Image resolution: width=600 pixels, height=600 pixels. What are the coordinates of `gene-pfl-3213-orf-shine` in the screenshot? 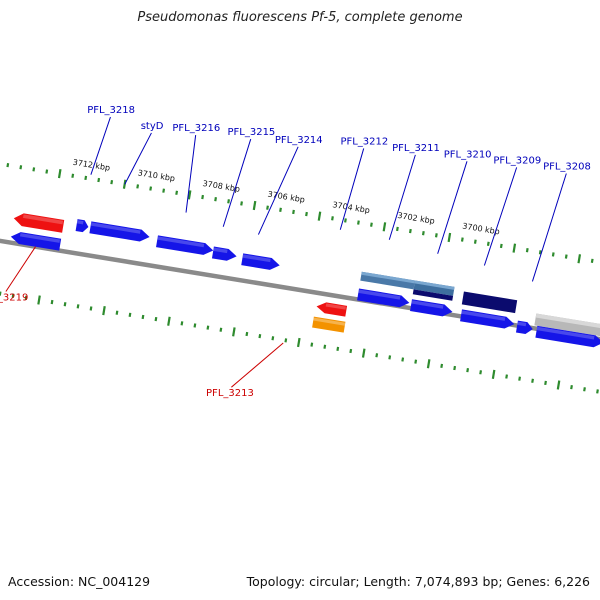 It's located at (329, 321).